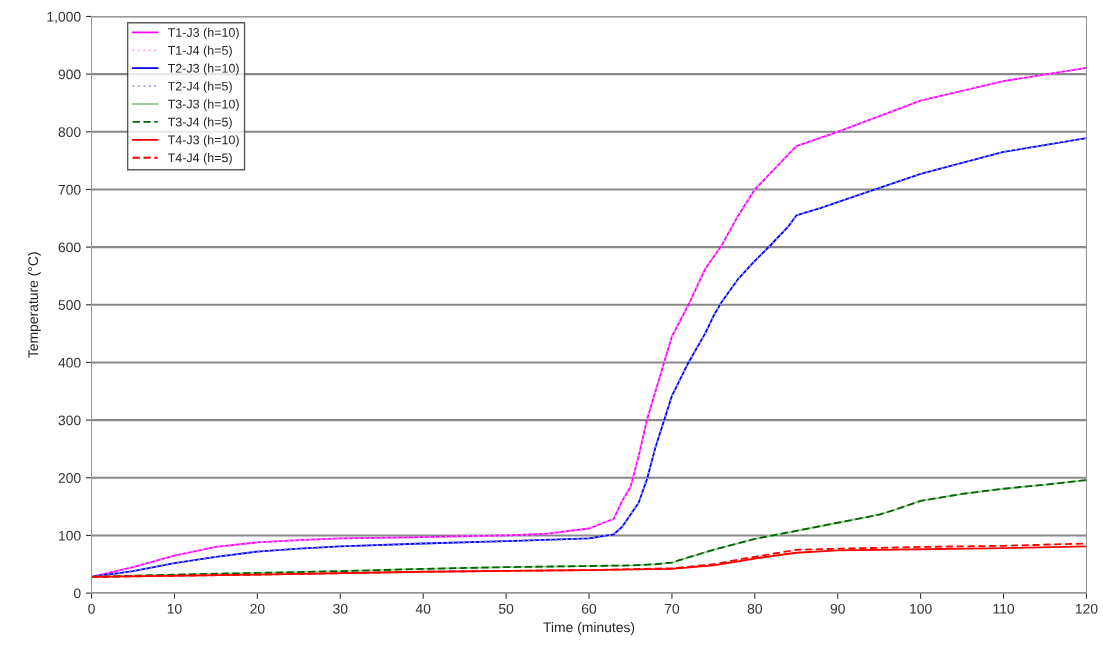 The height and width of the screenshot is (659, 1103). Describe the element at coordinates (837, 608) in the screenshot. I see `x-tick-label: 90` at that location.